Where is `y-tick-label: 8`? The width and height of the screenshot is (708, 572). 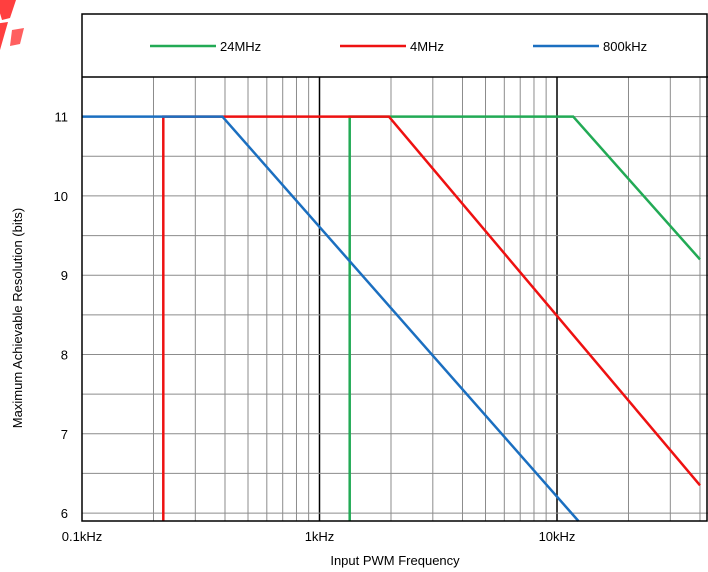 y-tick-label: 8 is located at coordinates (64, 355).